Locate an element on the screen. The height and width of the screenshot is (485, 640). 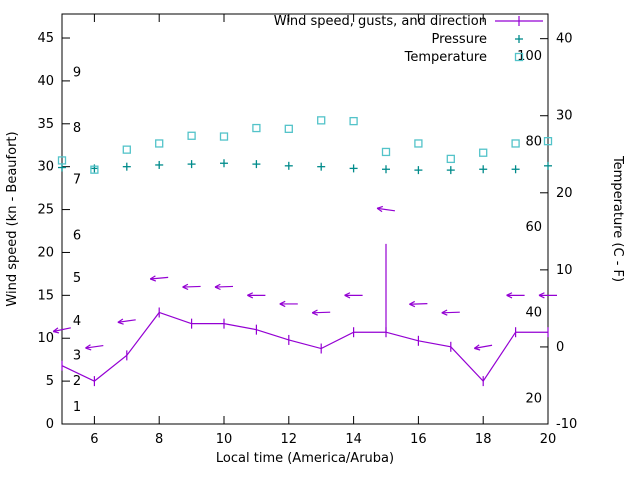
svg-text: Temperature is located at coordinates (445, 57).